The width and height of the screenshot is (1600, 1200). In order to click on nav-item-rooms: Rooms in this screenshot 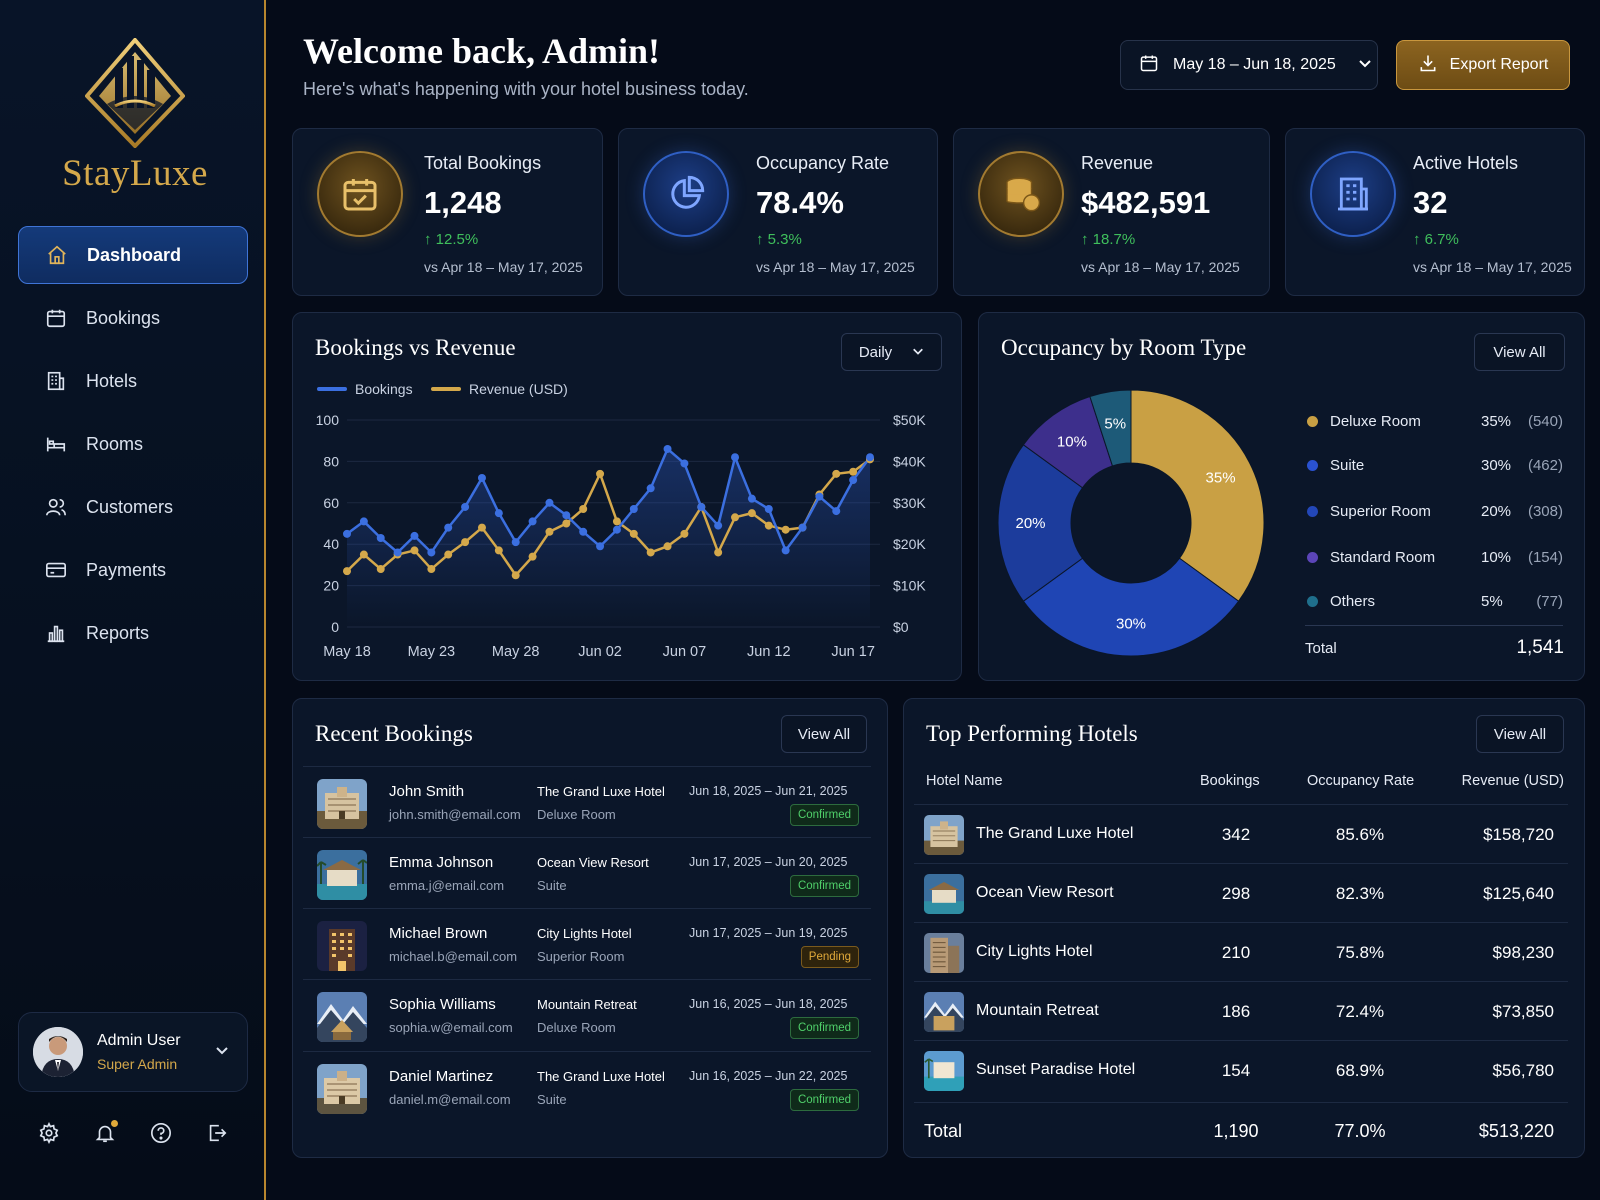, I will do `click(133, 444)`.